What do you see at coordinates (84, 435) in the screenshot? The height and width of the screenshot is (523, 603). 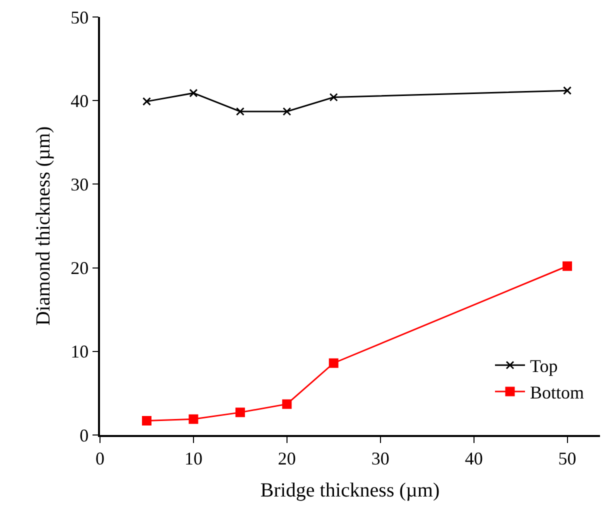 I see `y-tick-label: 0` at bounding box center [84, 435].